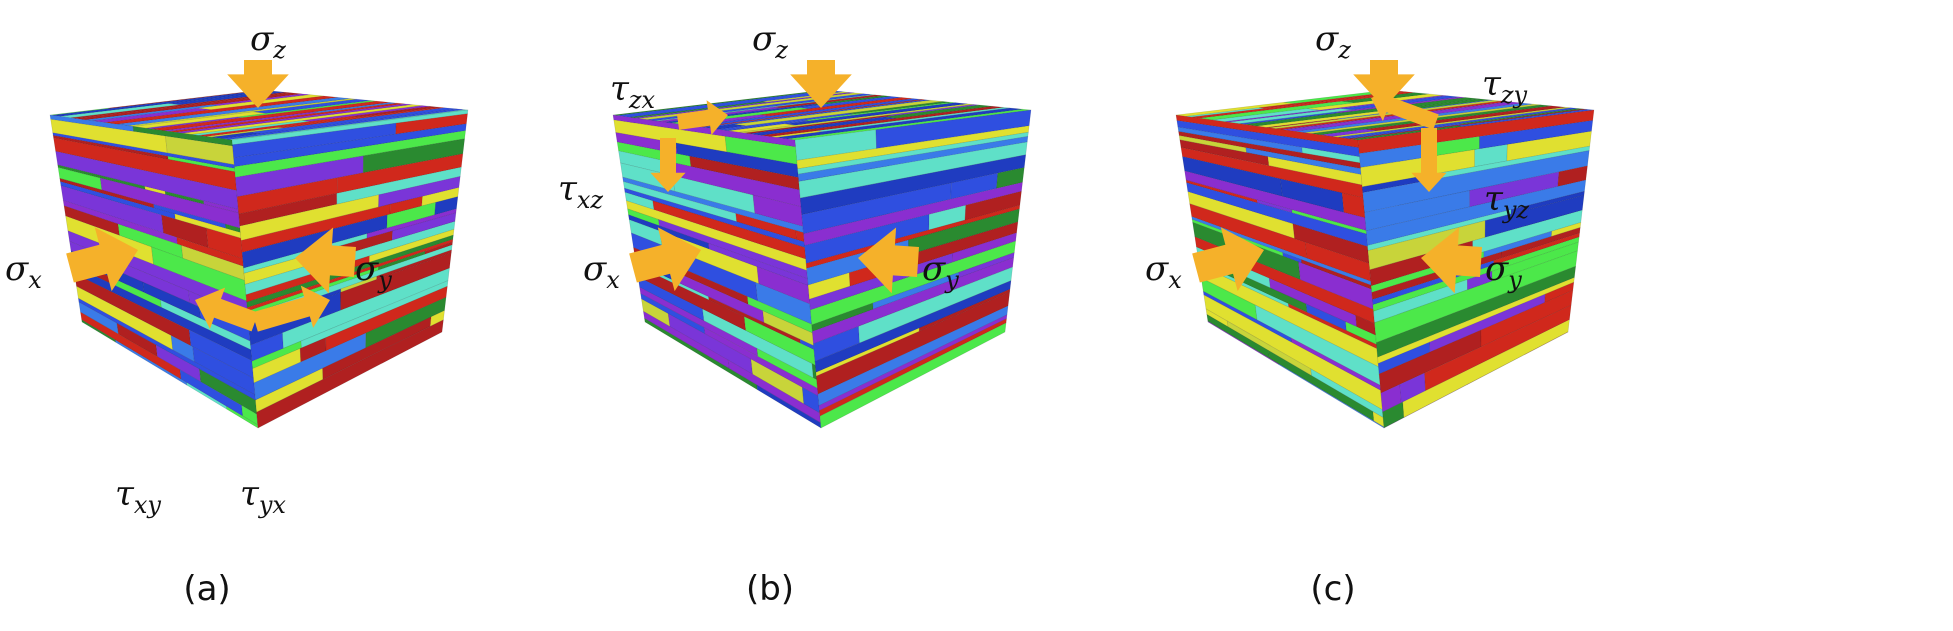  Describe the element at coordinates (632, 91) in the screenshot. I see `tau-zx-label: τzx` at that location.